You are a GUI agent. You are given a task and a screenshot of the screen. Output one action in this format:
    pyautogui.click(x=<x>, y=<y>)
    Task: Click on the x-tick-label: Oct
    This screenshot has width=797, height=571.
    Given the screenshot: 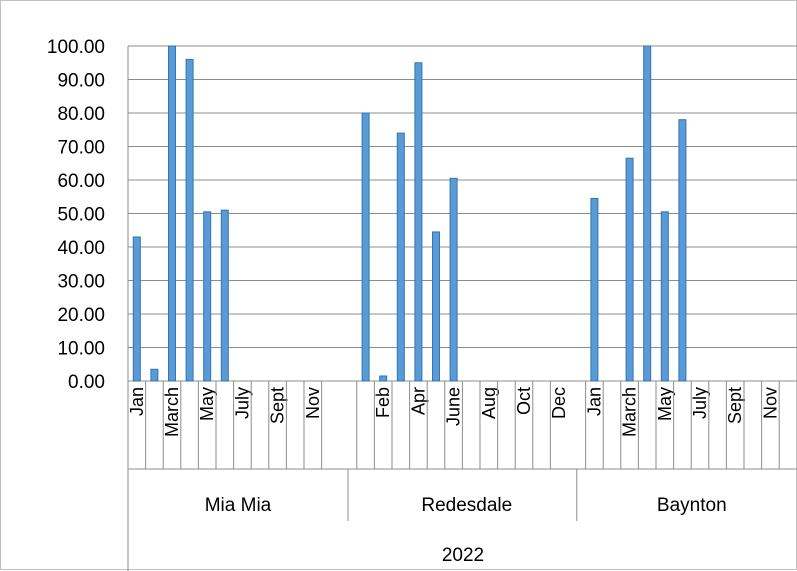 What is the action you would take?
    pyautogui.click(x=524, y=401)
    